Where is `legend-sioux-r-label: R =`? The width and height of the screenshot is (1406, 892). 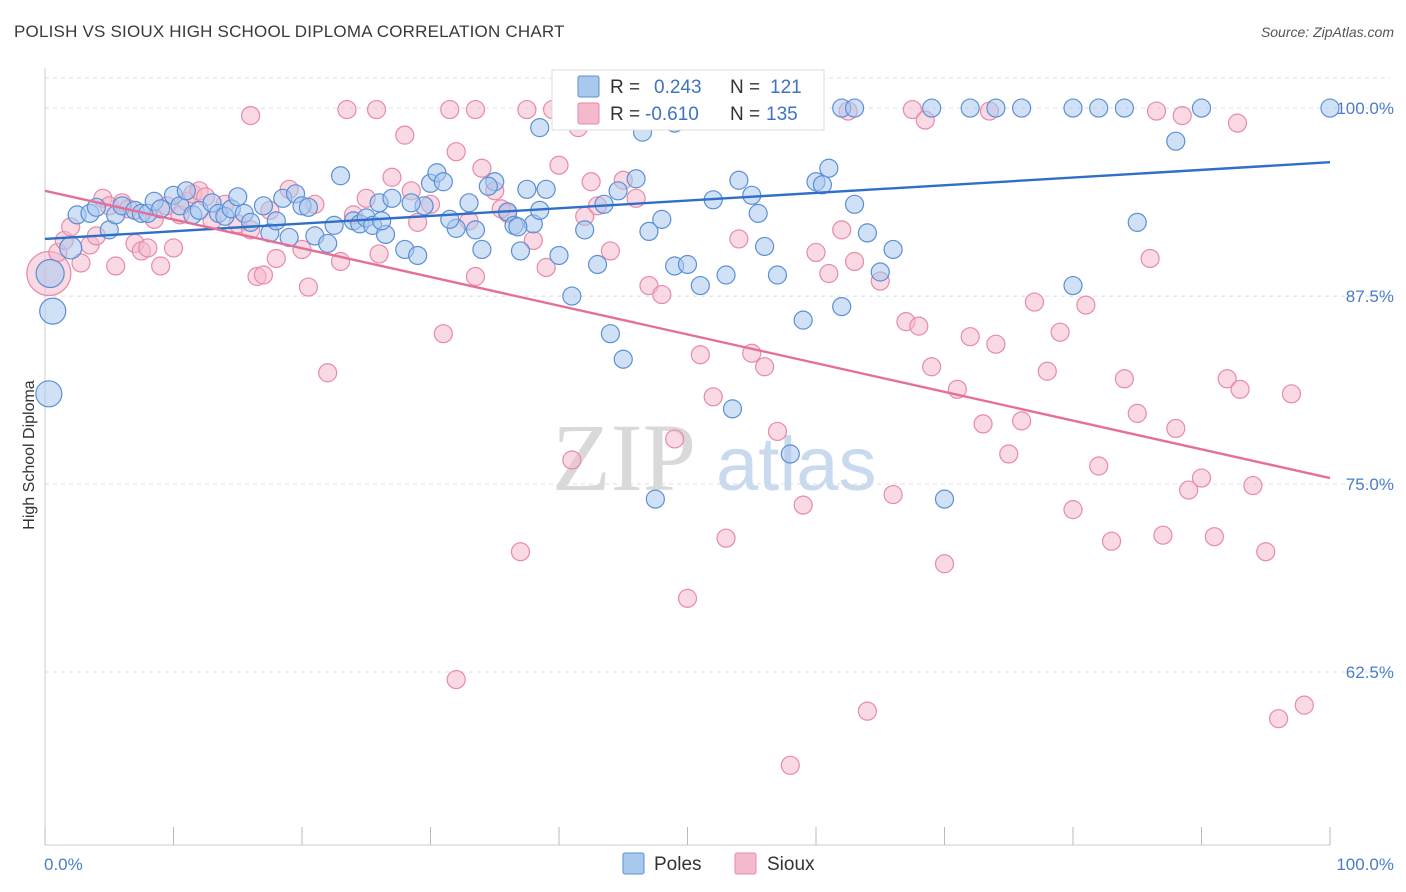
legend-sioux-r-label: R = is located at coordinates (625, 114).